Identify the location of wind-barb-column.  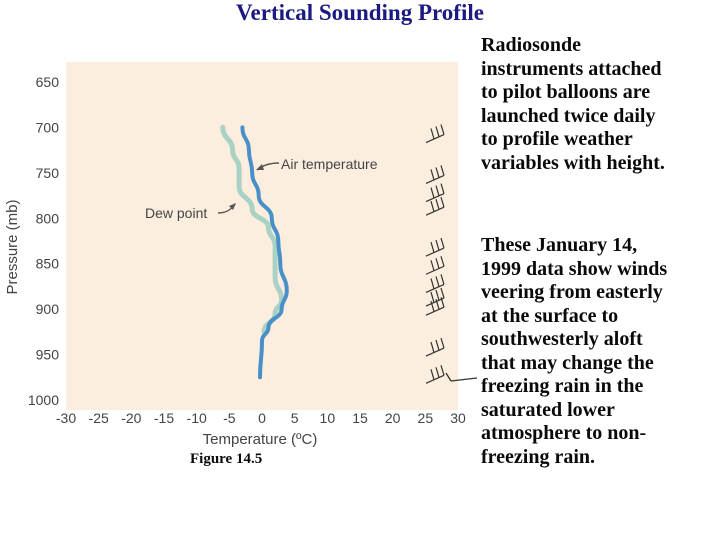
(435, 254).